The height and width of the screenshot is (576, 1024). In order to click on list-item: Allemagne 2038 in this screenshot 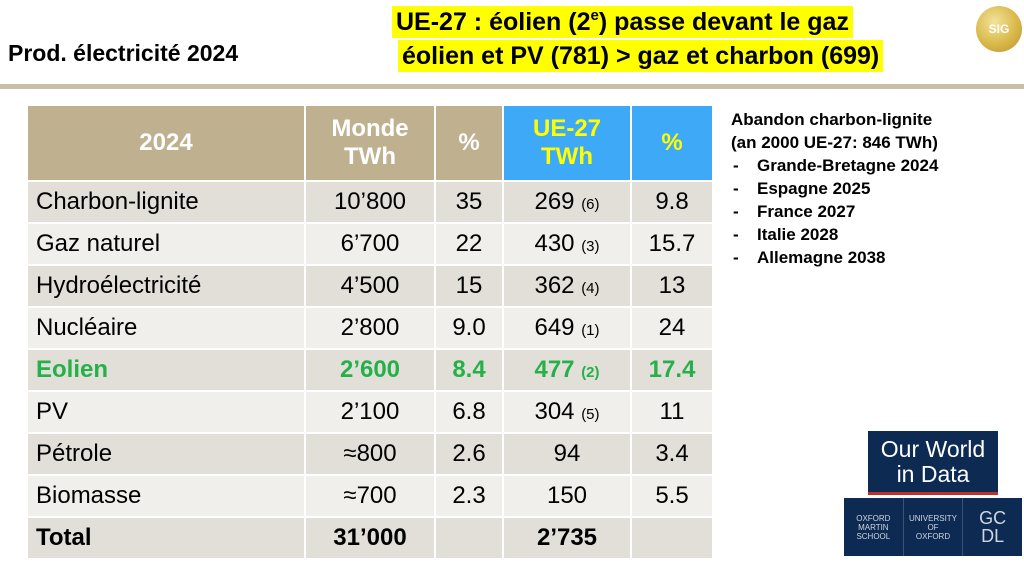, I will do `click(876, 257)`.